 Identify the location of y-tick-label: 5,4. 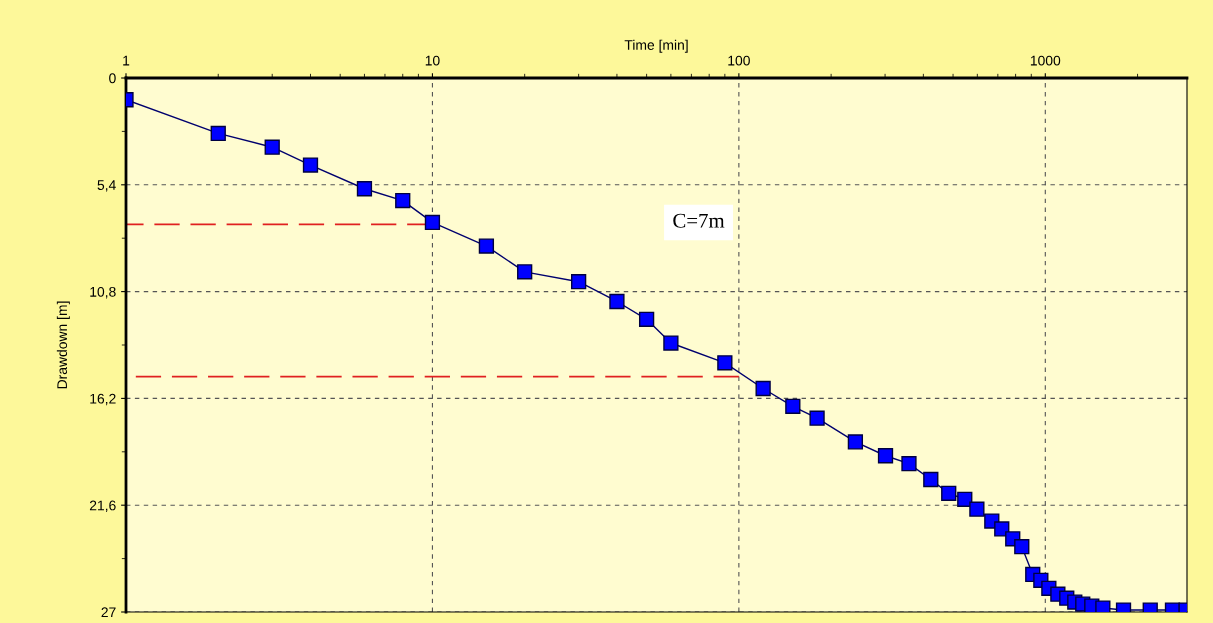
(106, 186).